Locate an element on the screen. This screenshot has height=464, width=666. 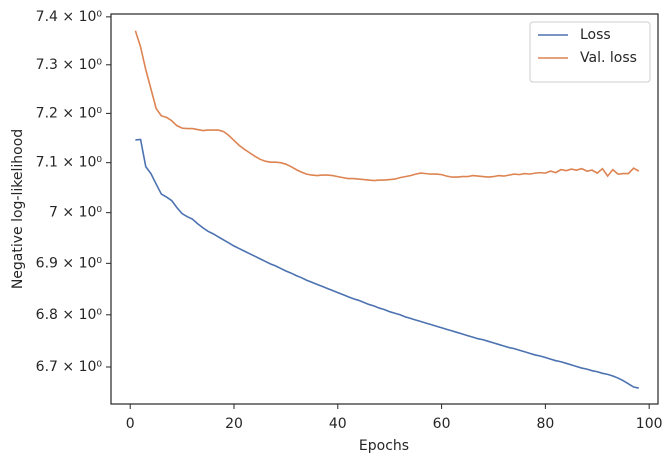
y-tick-label: 6.7 × 10⁰ is located at coordinates (69, 367).